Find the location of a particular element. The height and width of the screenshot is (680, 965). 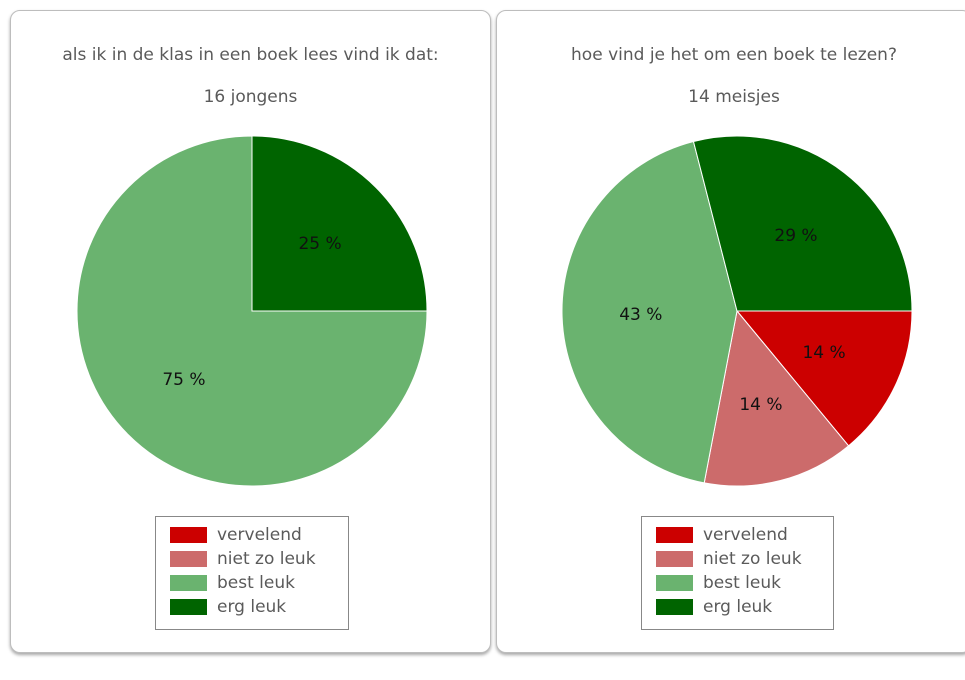

pie-slice-vervelend is located at coordinates (824, 378).